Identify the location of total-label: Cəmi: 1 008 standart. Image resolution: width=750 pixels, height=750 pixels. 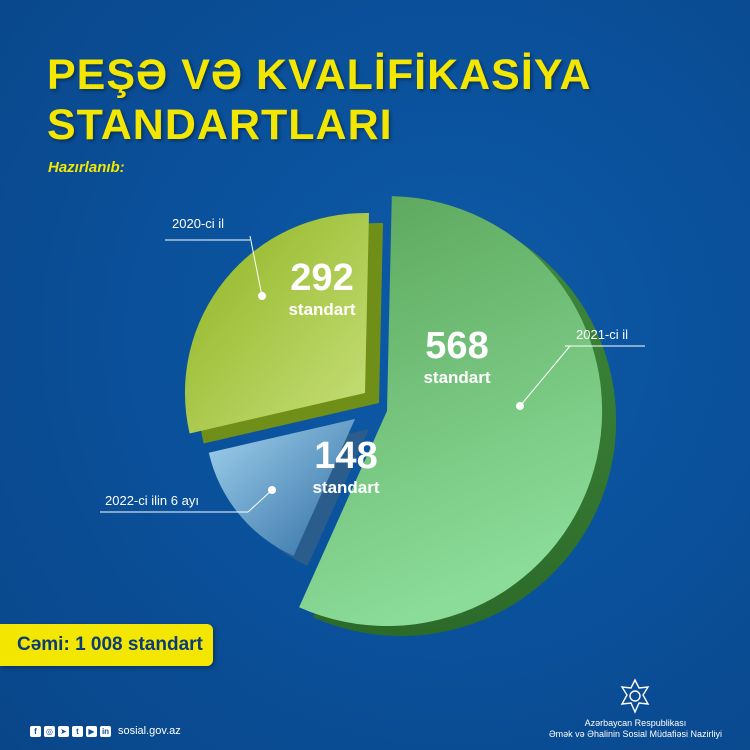
(106, 645).